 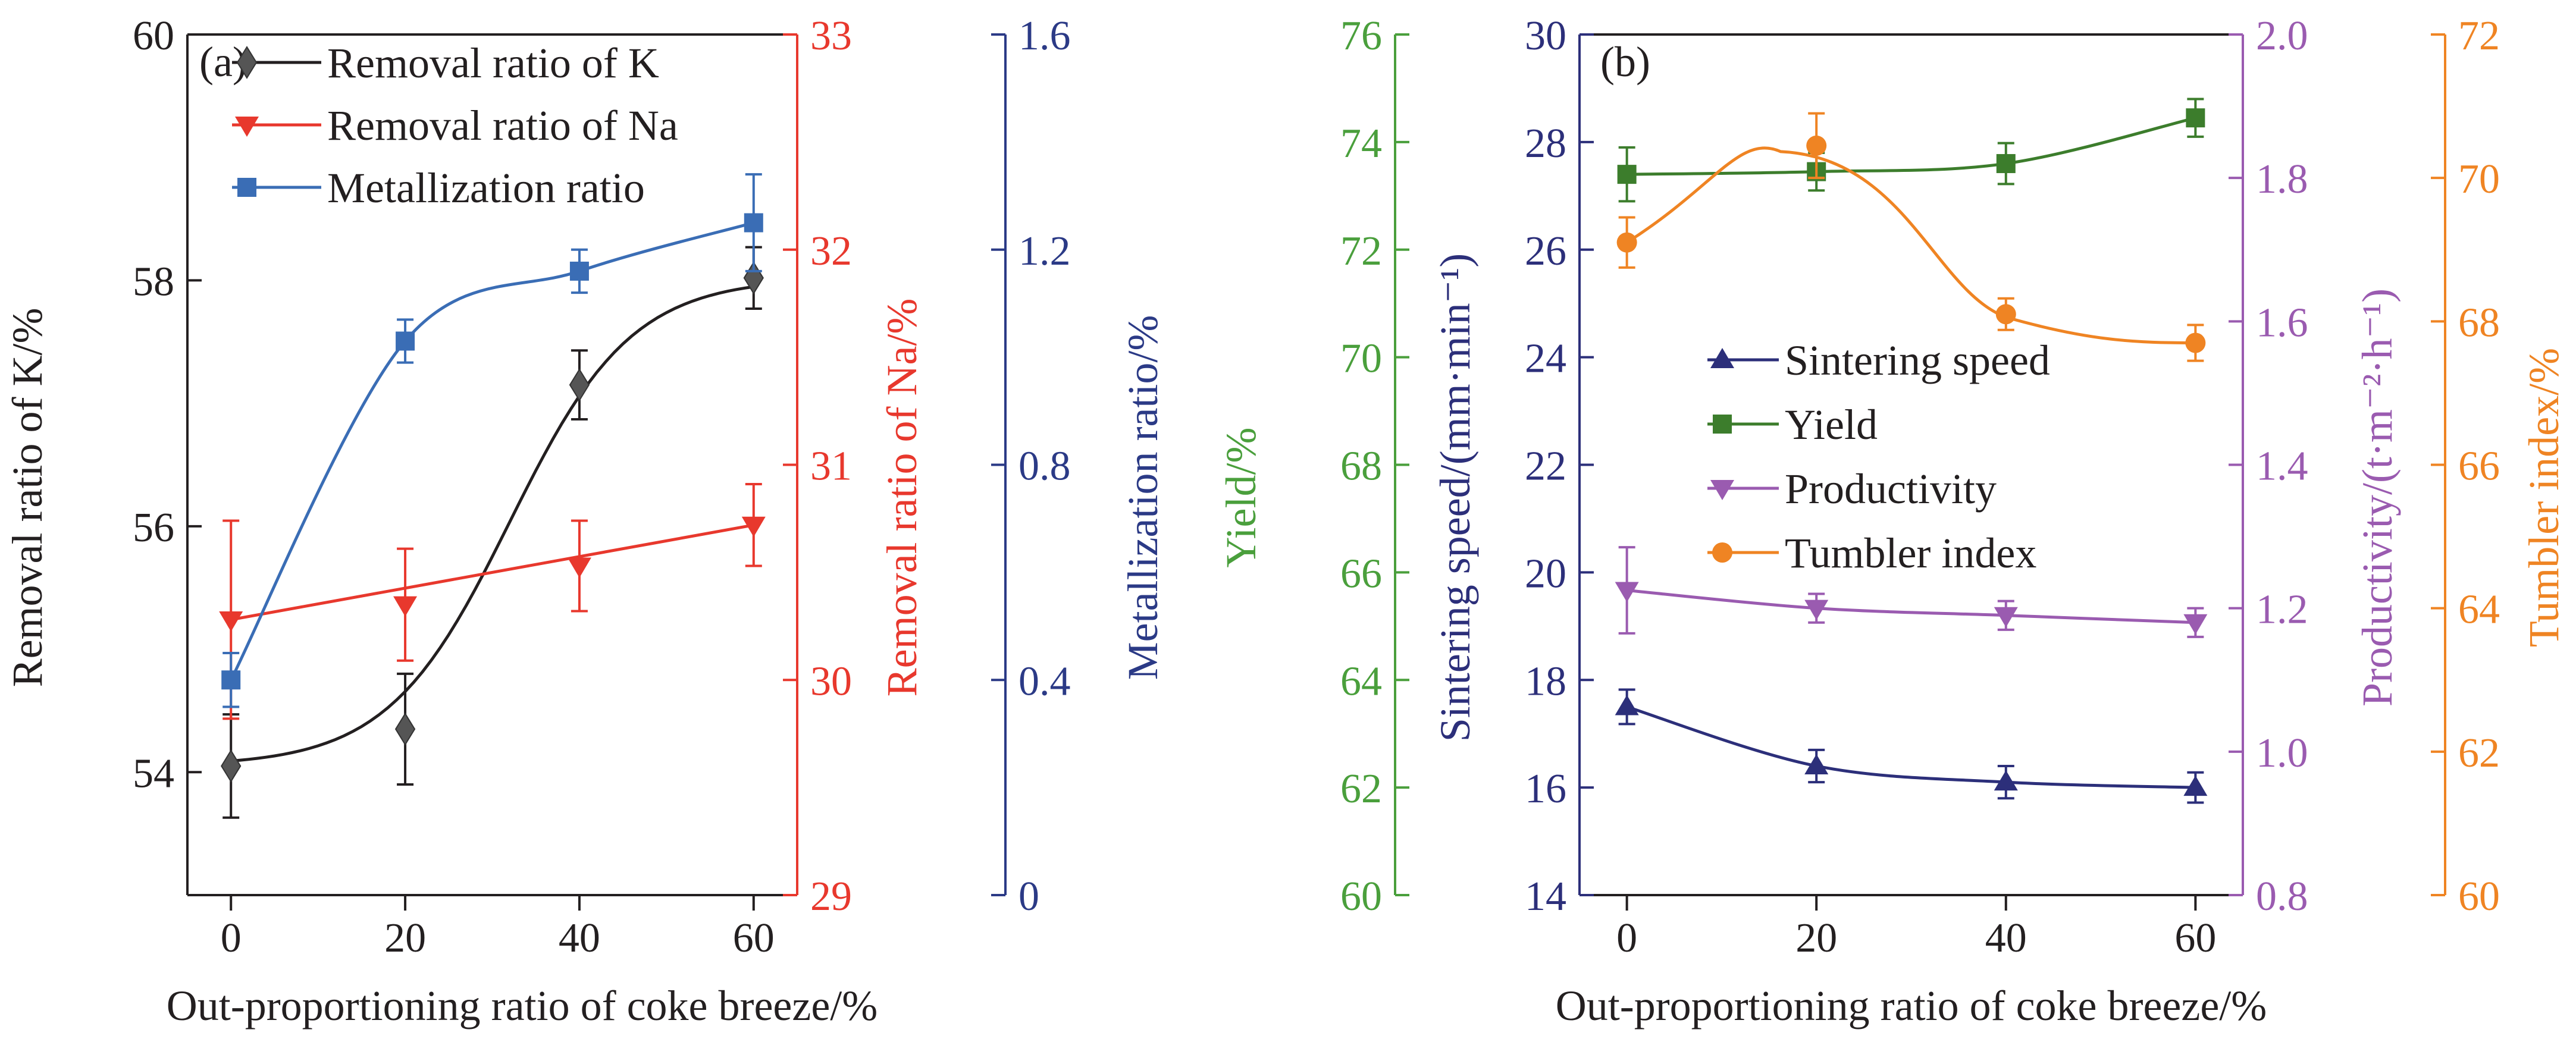 I want to click on y-tick-label-yield: 70, so click(x=1361, y=359).